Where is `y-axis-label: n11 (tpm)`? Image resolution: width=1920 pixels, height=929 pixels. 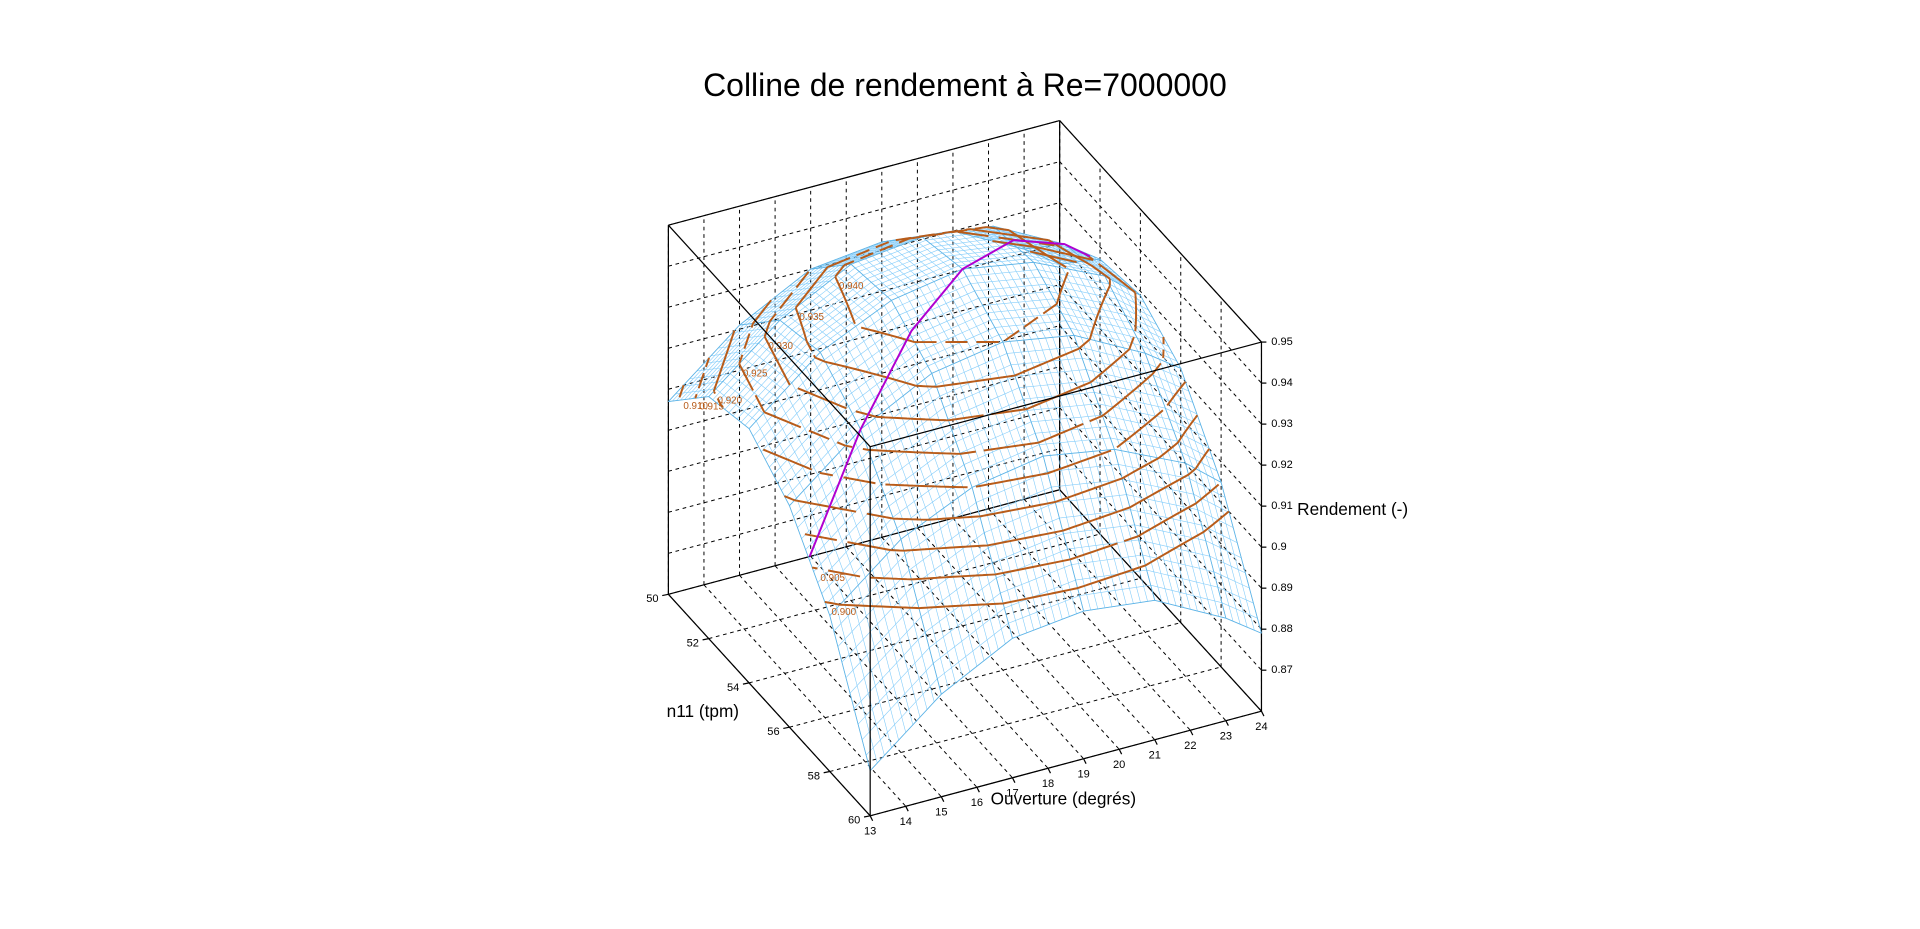 y-axis-label: n11 (tpm) is located at coordinates (703, 711).